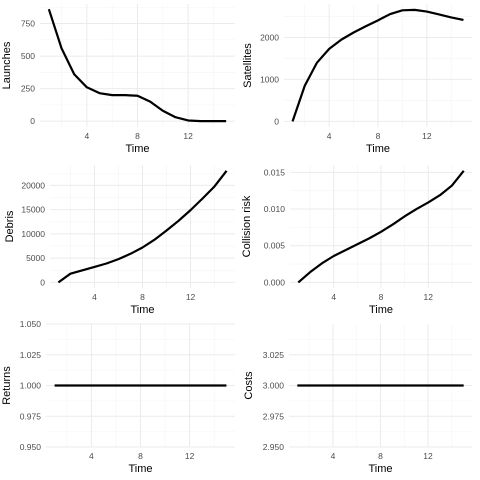 Image resolution: width=480 pixels, height=480 pixels. I want to click on y-axis-label: Collision risk, so click(247, 226).